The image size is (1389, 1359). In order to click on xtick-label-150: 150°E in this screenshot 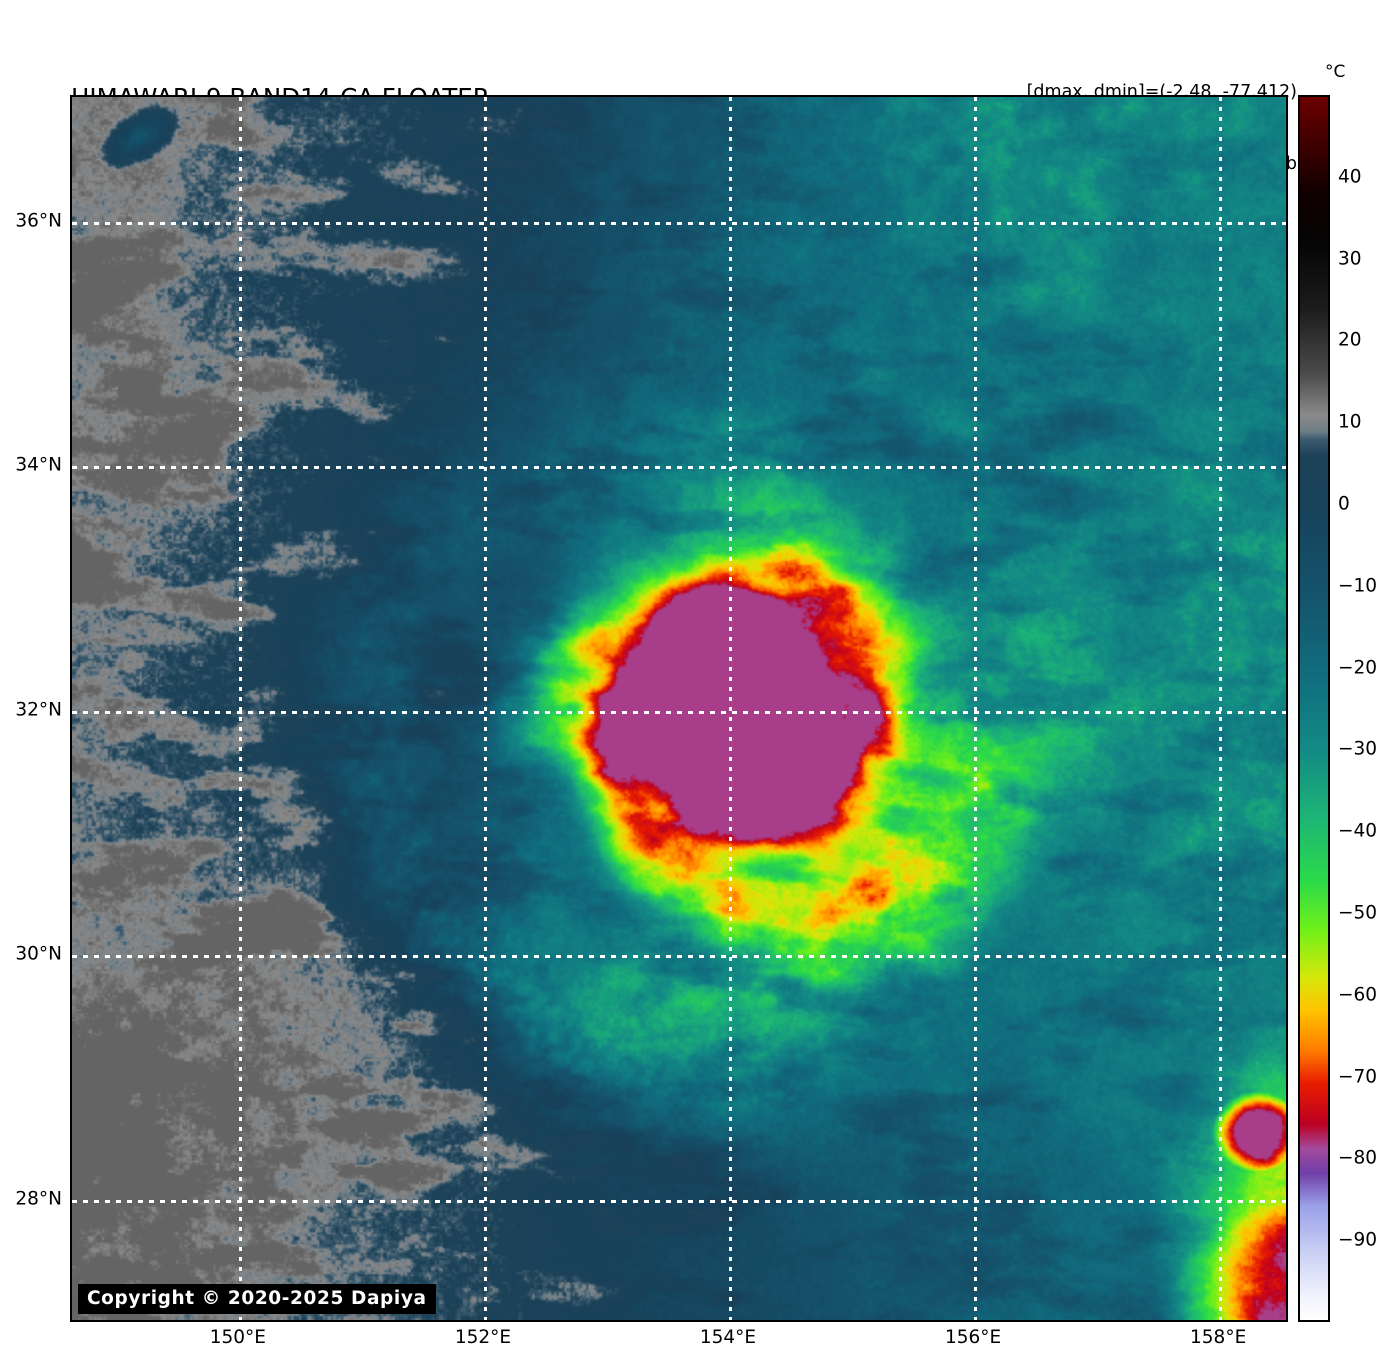, I will do `click(237, 1337)`.